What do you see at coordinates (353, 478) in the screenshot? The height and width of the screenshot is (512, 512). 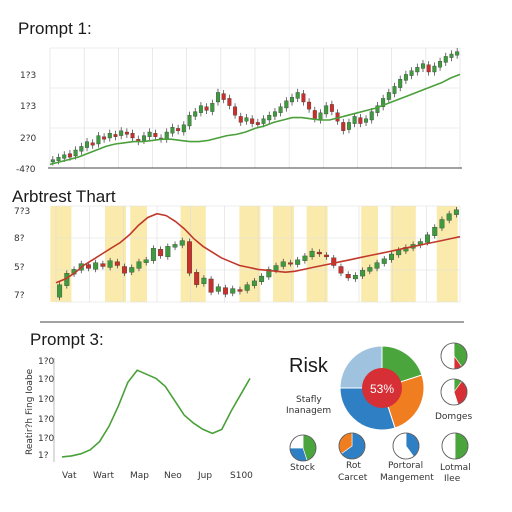 I see `mini-pie-2-label-2: Carcet` at bounding box center [353, 478].